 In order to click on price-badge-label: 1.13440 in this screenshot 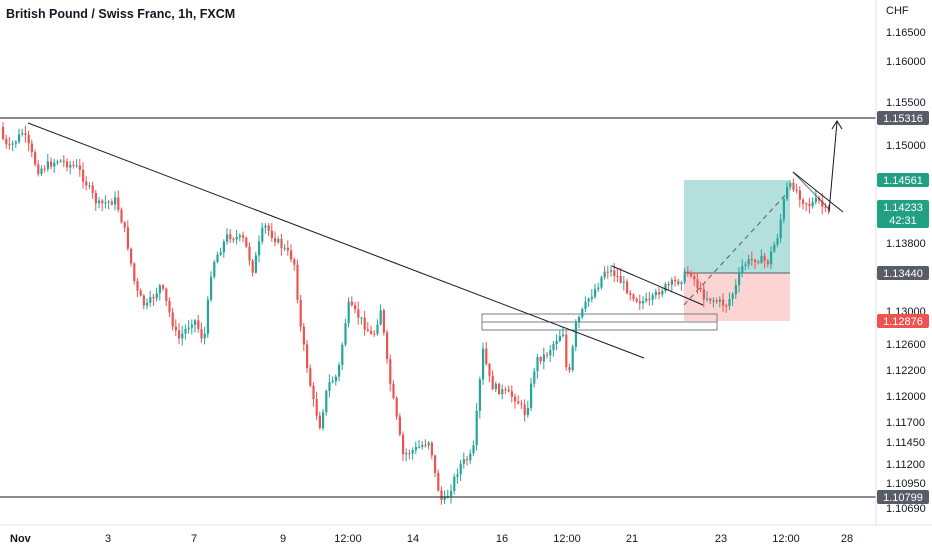, I will do `click(903, 274)`.